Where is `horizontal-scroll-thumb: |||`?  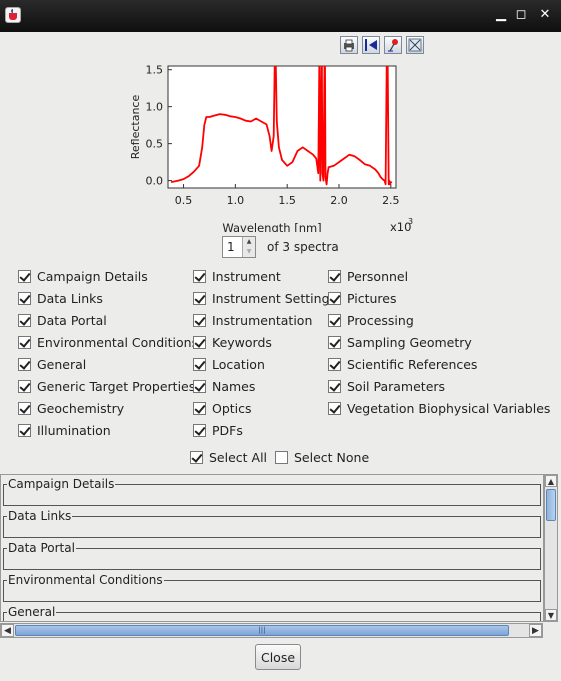
horizontal-scroll-thumb: ||| is located at coordinates (262, 630).